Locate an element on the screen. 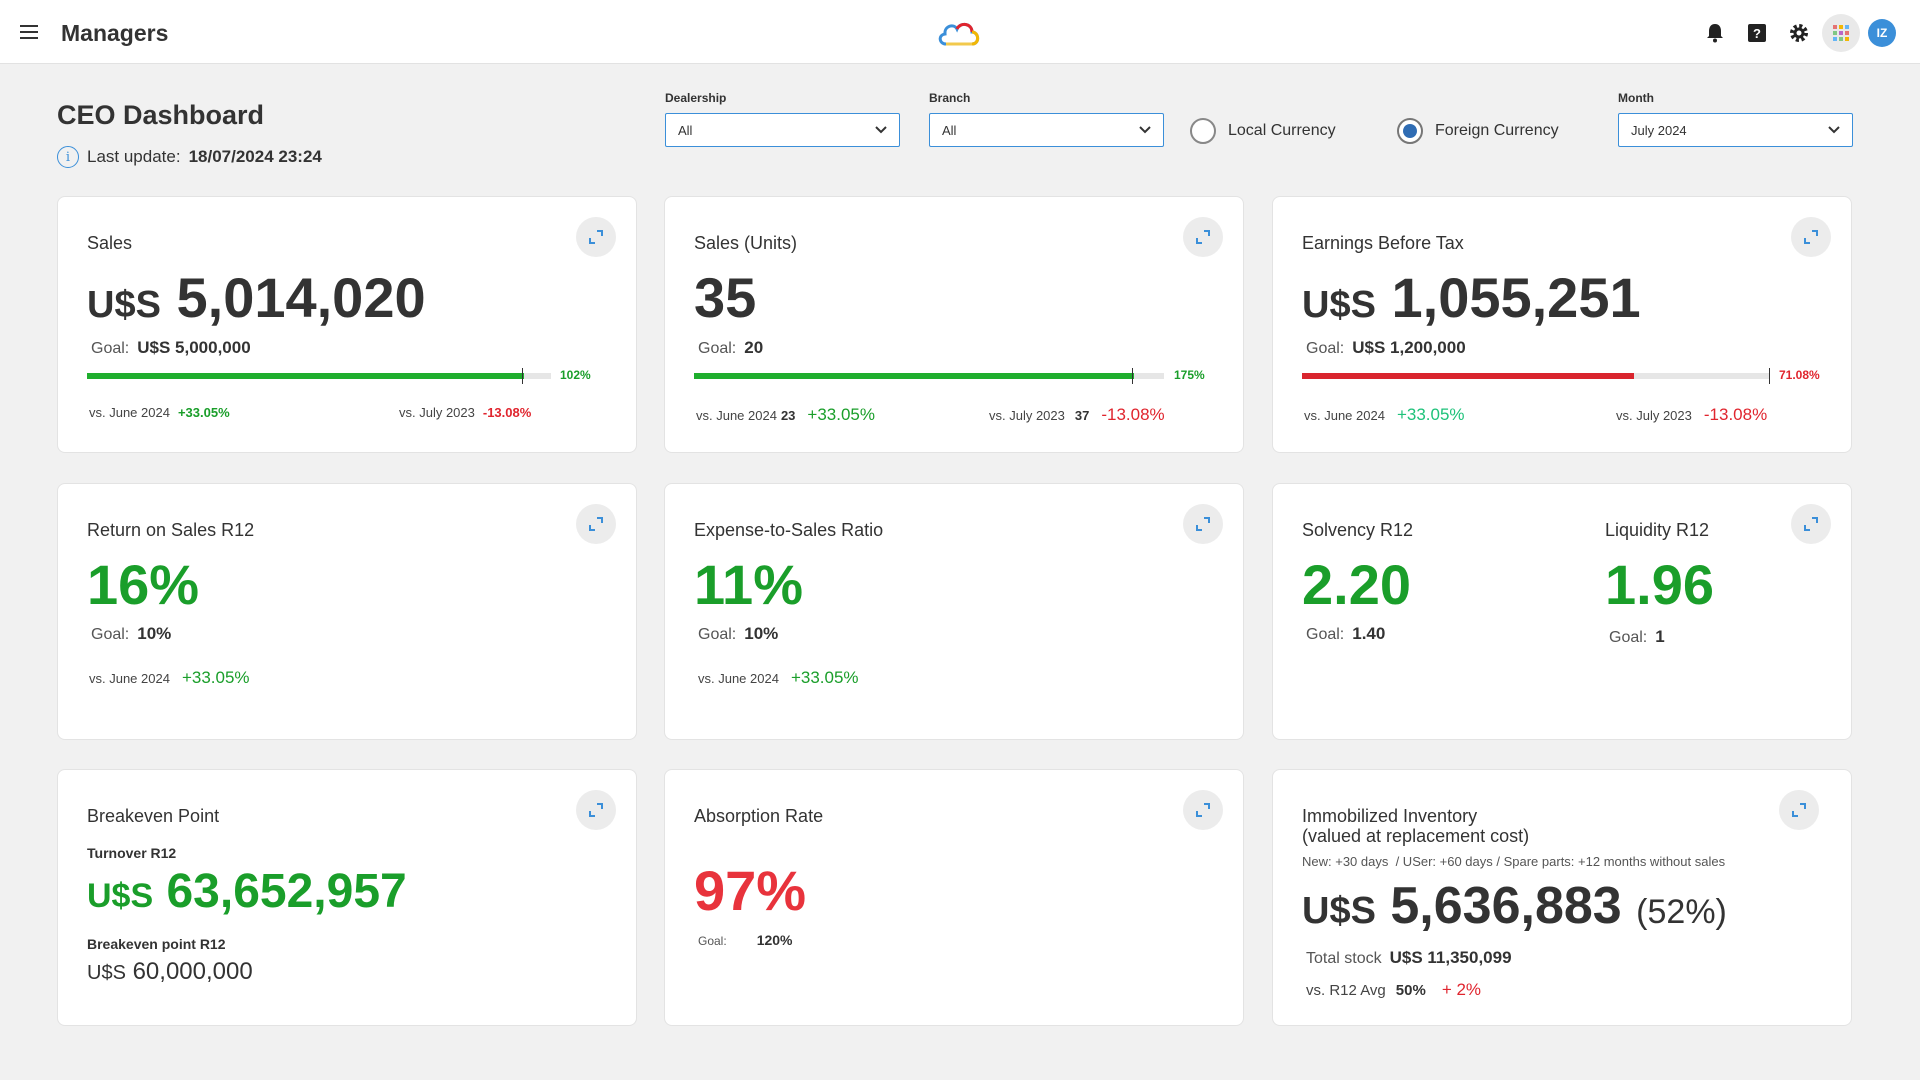  help-icon: ? is located at coordinates (1757, 33).